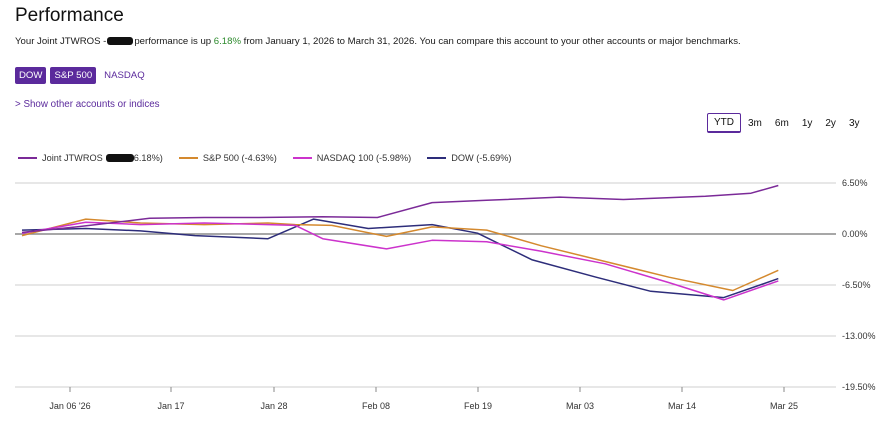 This screenshot has height=426, width=883. Describe the element at coordinates (478, 406) in the screenshot. I see `x-tick-label: Feb 19` at that location.